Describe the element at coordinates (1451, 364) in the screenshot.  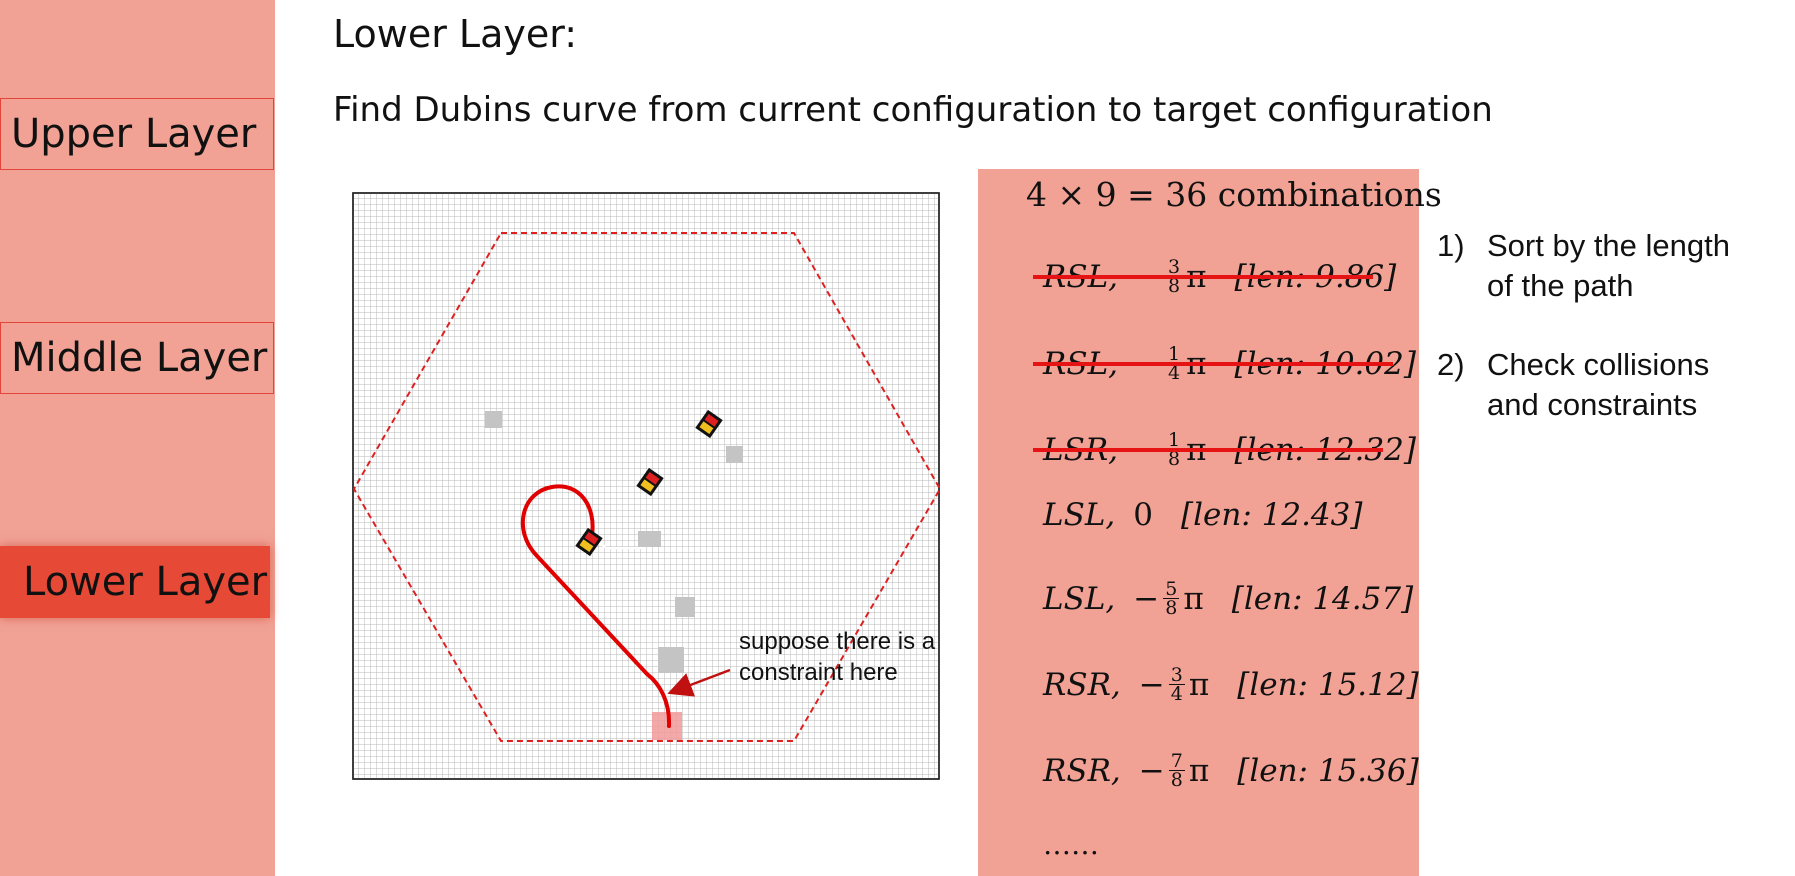
I see `step-number: 2)` at that location.